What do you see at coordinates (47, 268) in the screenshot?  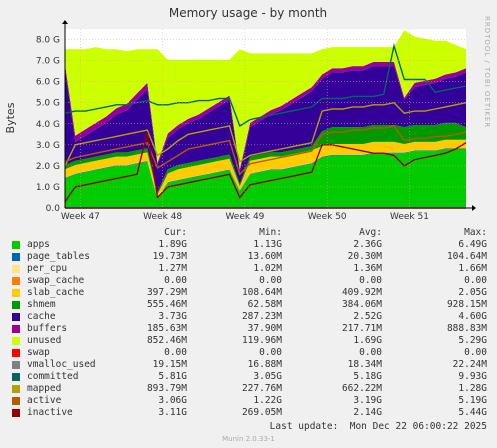 I see `legend-name: per_cpu` at bounding box center [47, 268].